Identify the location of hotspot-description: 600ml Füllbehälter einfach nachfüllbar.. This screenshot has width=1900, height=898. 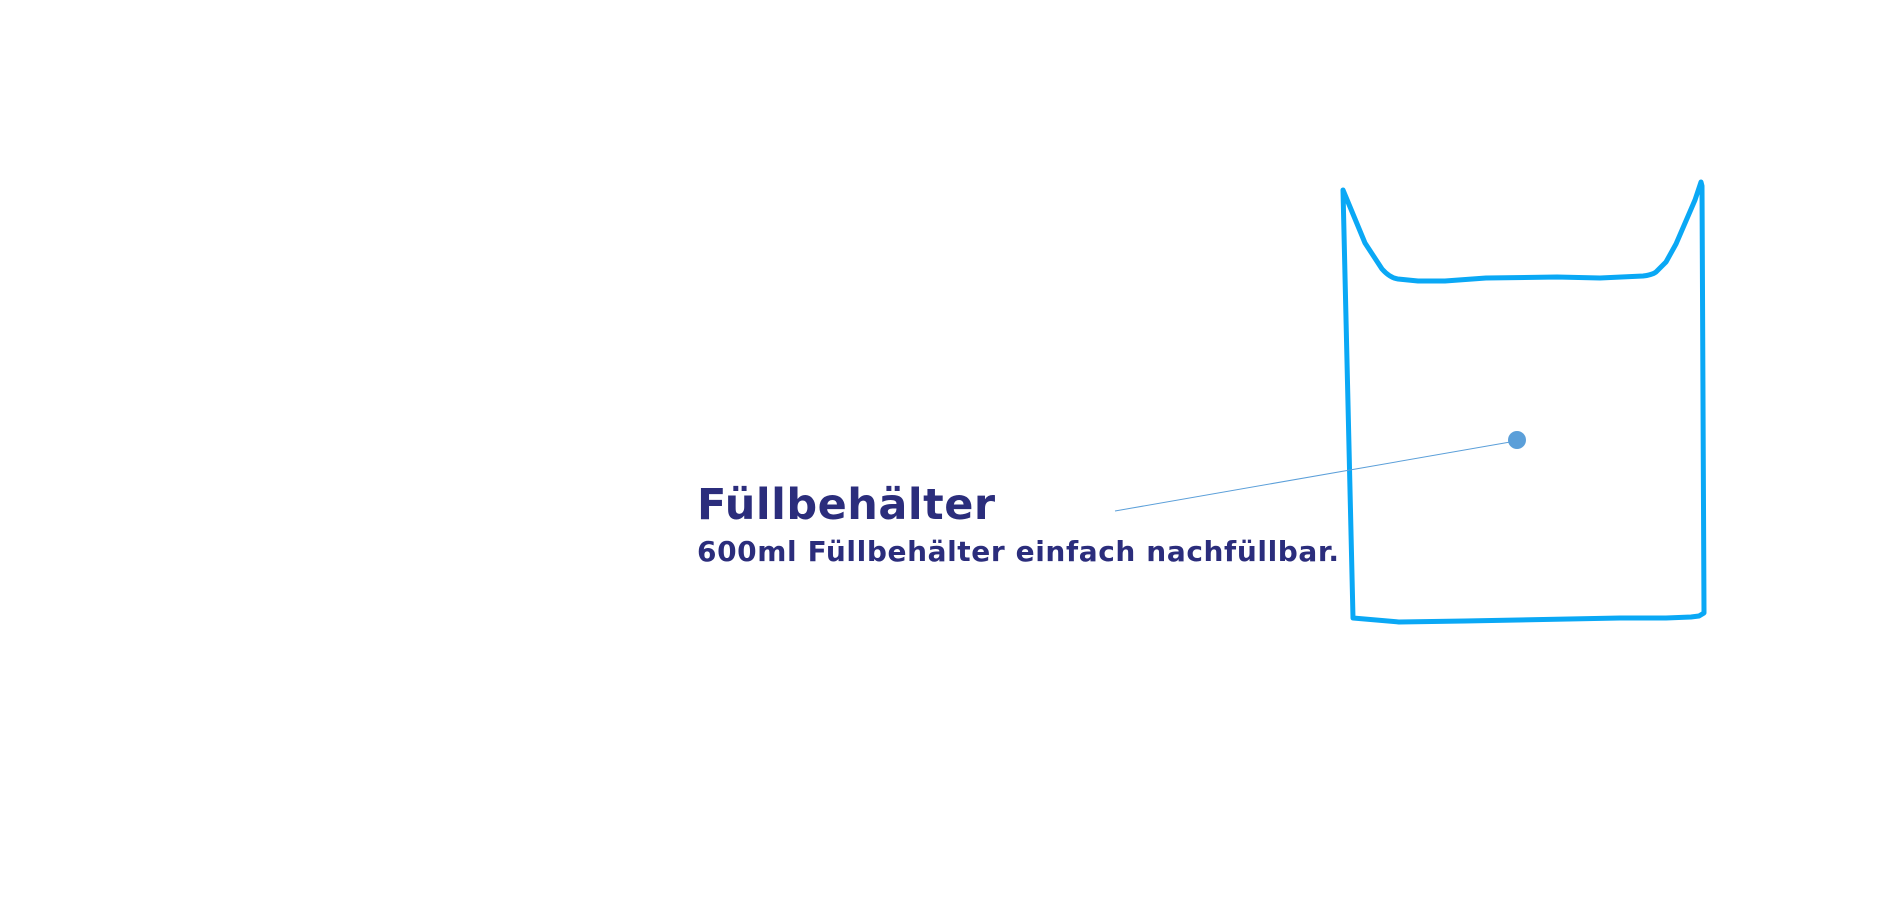
(1018, 551).